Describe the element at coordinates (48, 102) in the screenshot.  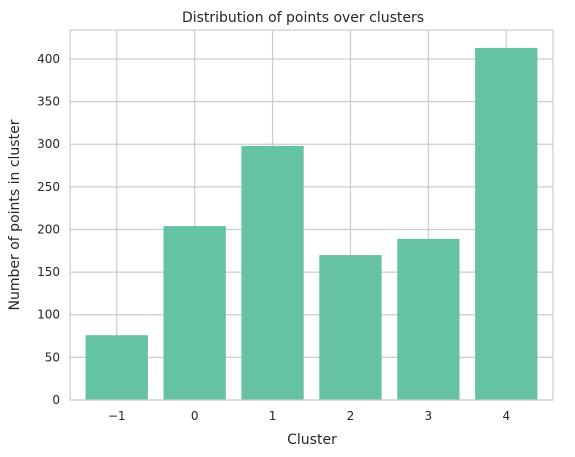
I see `y-tick-label: 350` at that location.